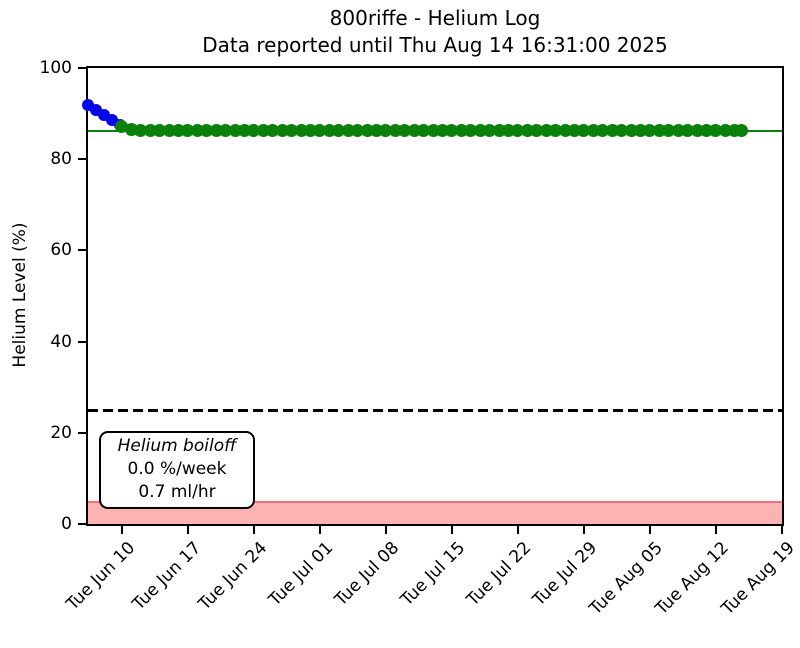  I want to click on x-tick-label-text: Tue Jul 01, so click(301, 574).